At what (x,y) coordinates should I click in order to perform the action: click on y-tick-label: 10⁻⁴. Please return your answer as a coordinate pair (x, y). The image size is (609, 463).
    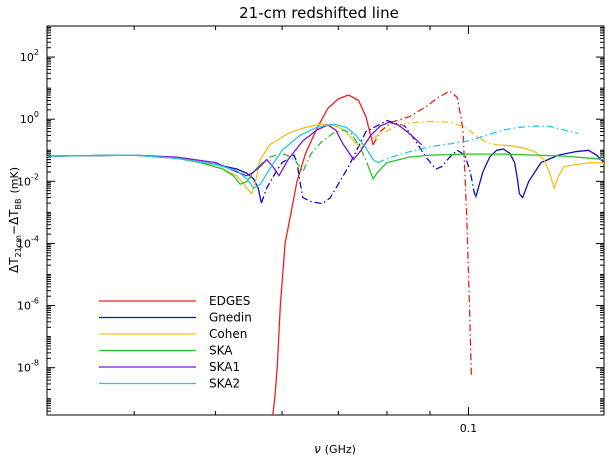
    Looking at the image, I should click on (28, 242).